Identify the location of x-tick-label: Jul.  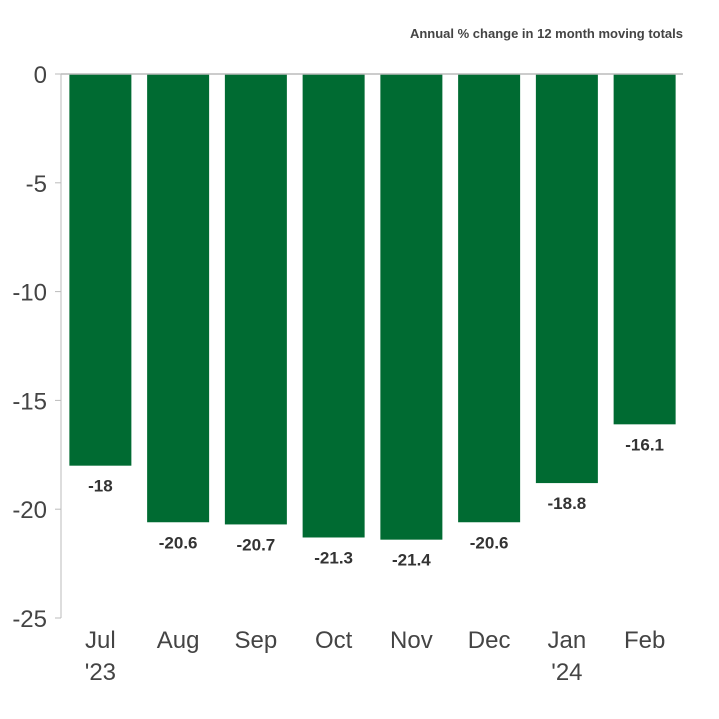
(100, 640).